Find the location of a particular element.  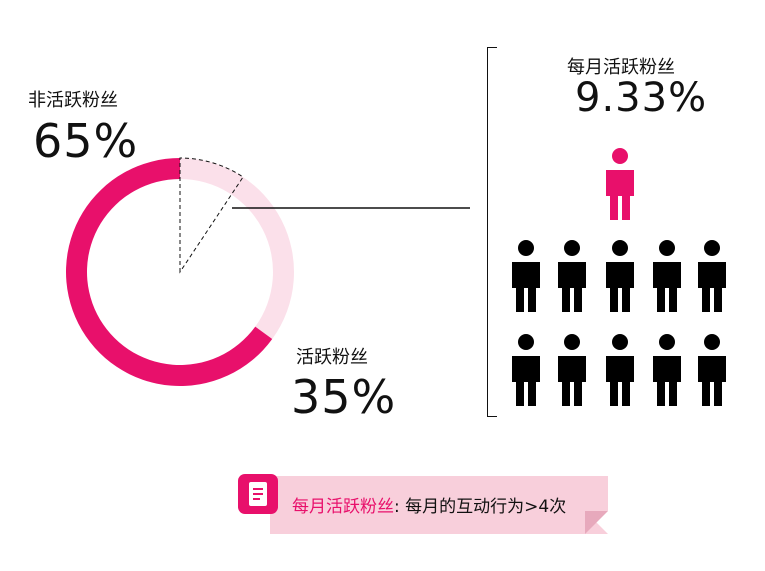

active-fans-label: 活跃粉丝 is located at coordinates (332, 357).